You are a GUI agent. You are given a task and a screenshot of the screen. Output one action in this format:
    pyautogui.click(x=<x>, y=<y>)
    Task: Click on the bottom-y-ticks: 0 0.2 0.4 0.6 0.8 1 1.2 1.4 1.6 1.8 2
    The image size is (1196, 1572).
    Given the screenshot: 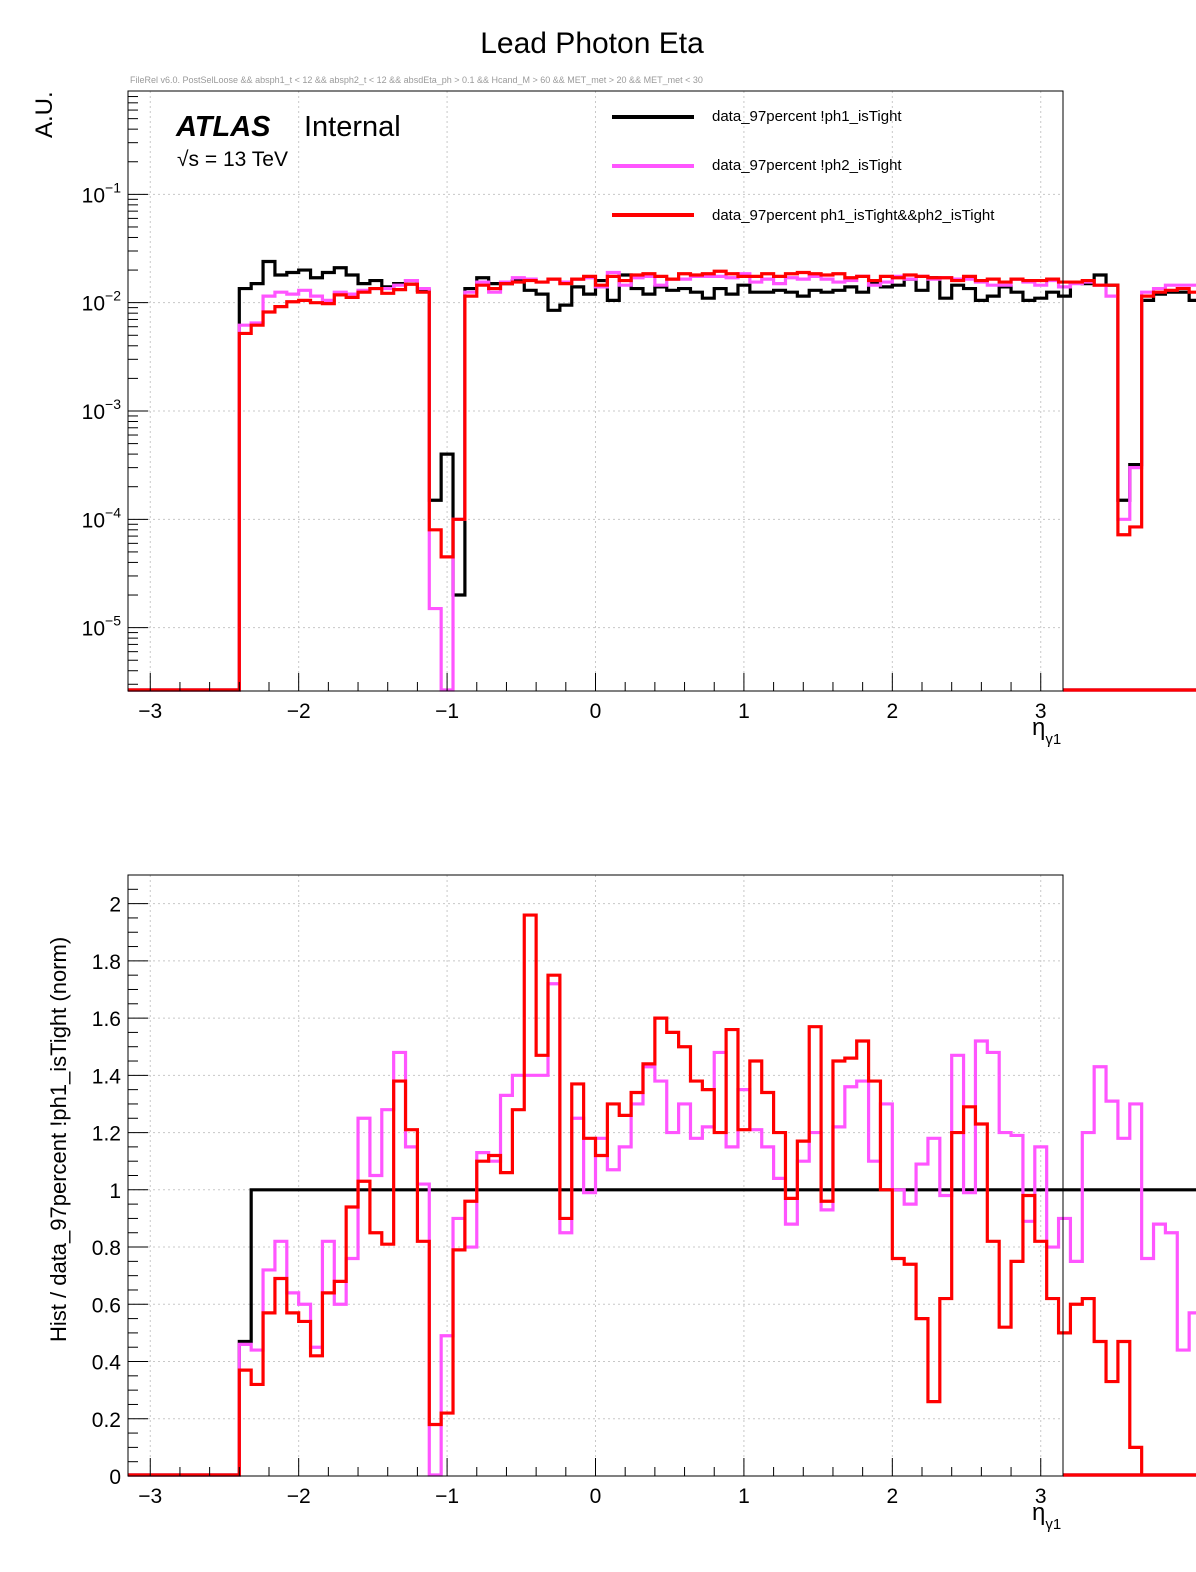 What is the action you would take?
    pyautogui.click(x=120, y=1191)
    